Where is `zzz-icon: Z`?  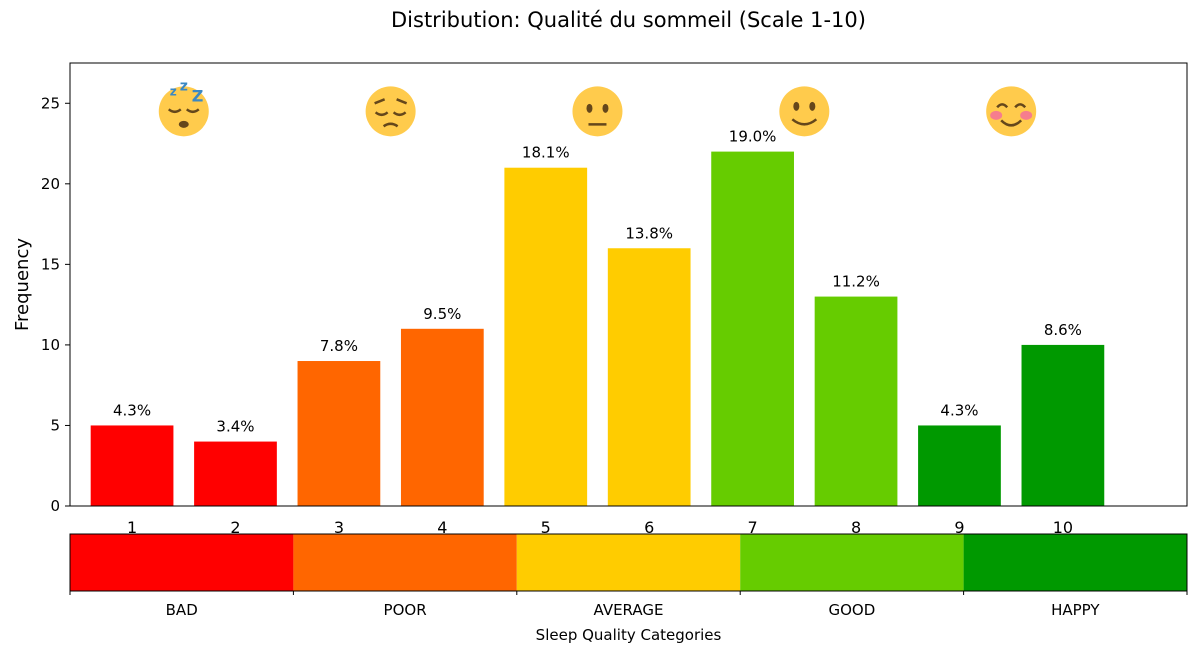 zzz-icon: Z is located at coordinates (198, 95).